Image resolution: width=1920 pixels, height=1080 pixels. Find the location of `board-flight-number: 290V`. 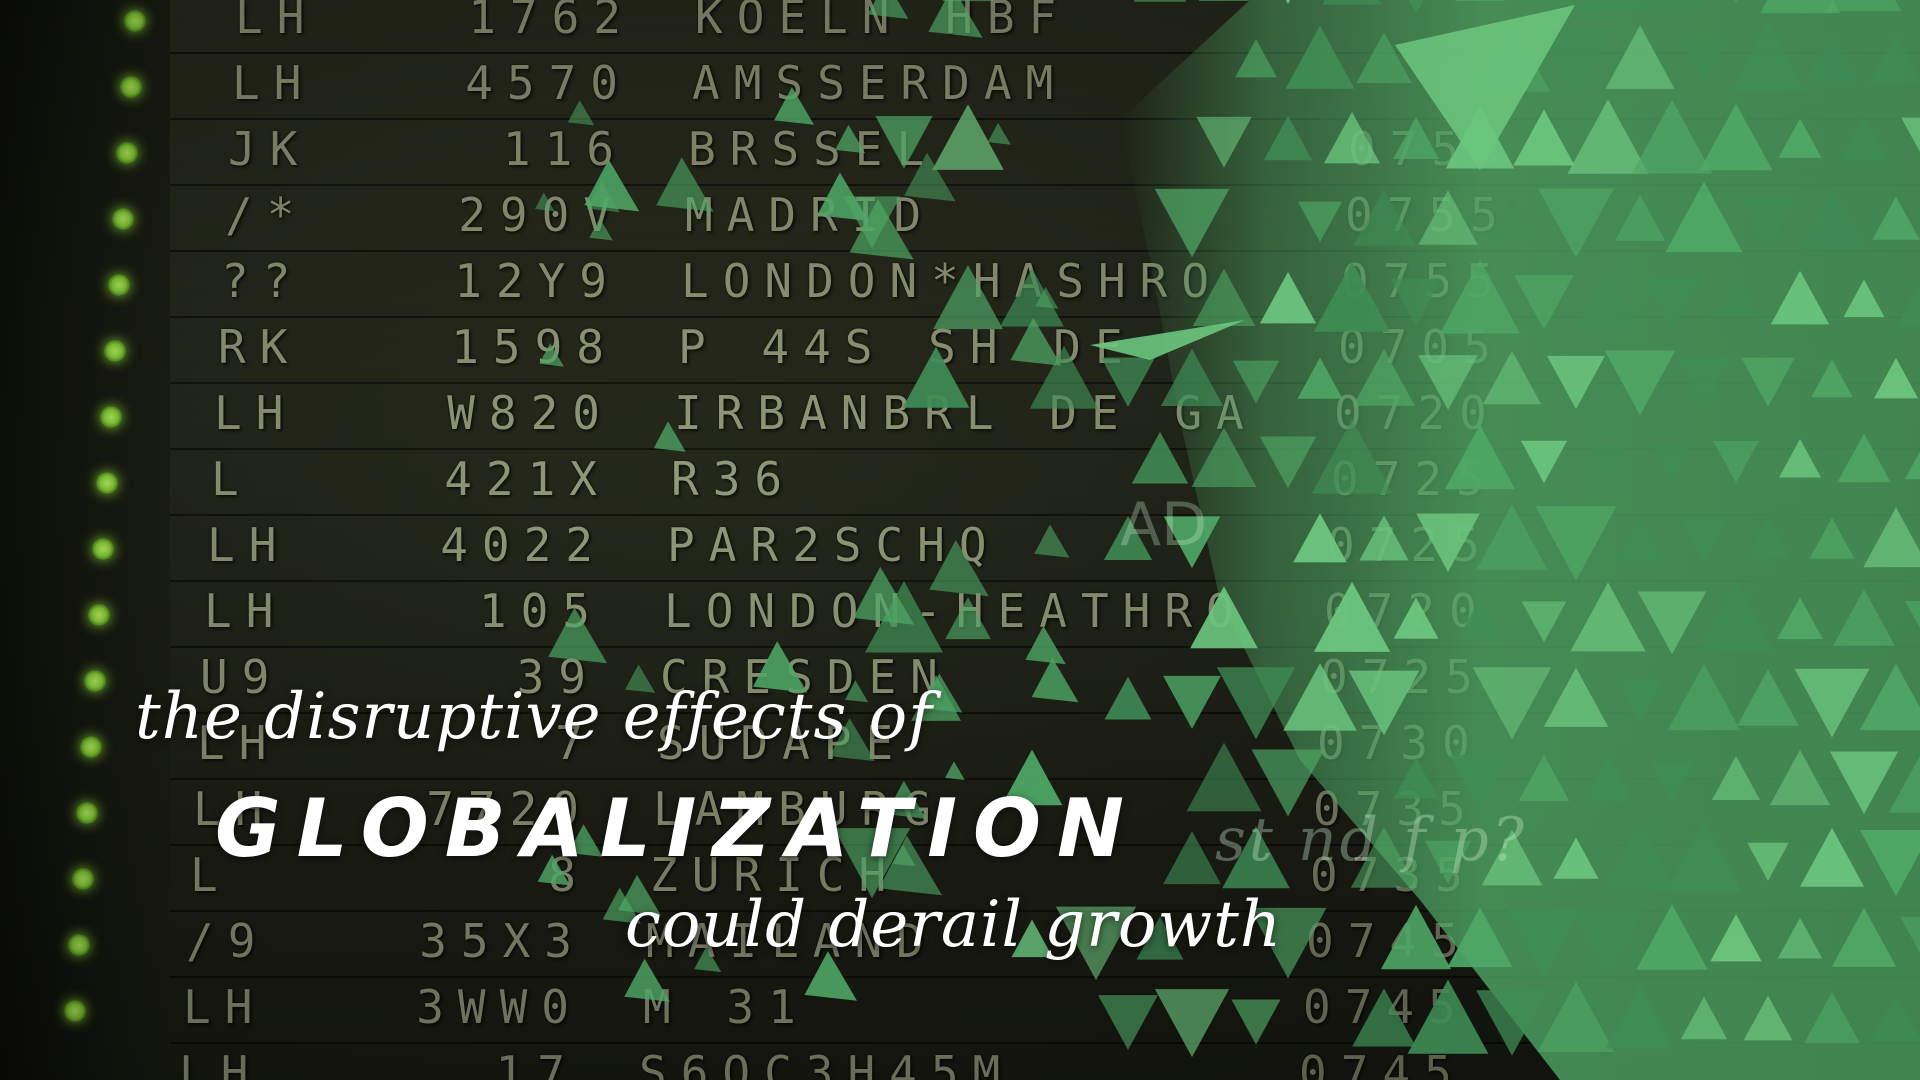

board-flight-number: 290V is located at coordinates (541, 215).